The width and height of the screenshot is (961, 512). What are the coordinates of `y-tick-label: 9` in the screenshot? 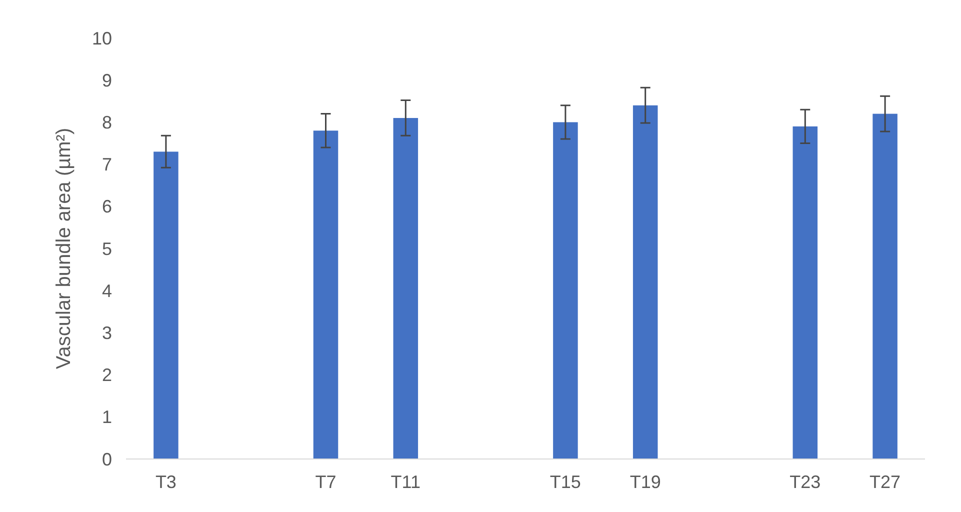 It's located at (107, 80).